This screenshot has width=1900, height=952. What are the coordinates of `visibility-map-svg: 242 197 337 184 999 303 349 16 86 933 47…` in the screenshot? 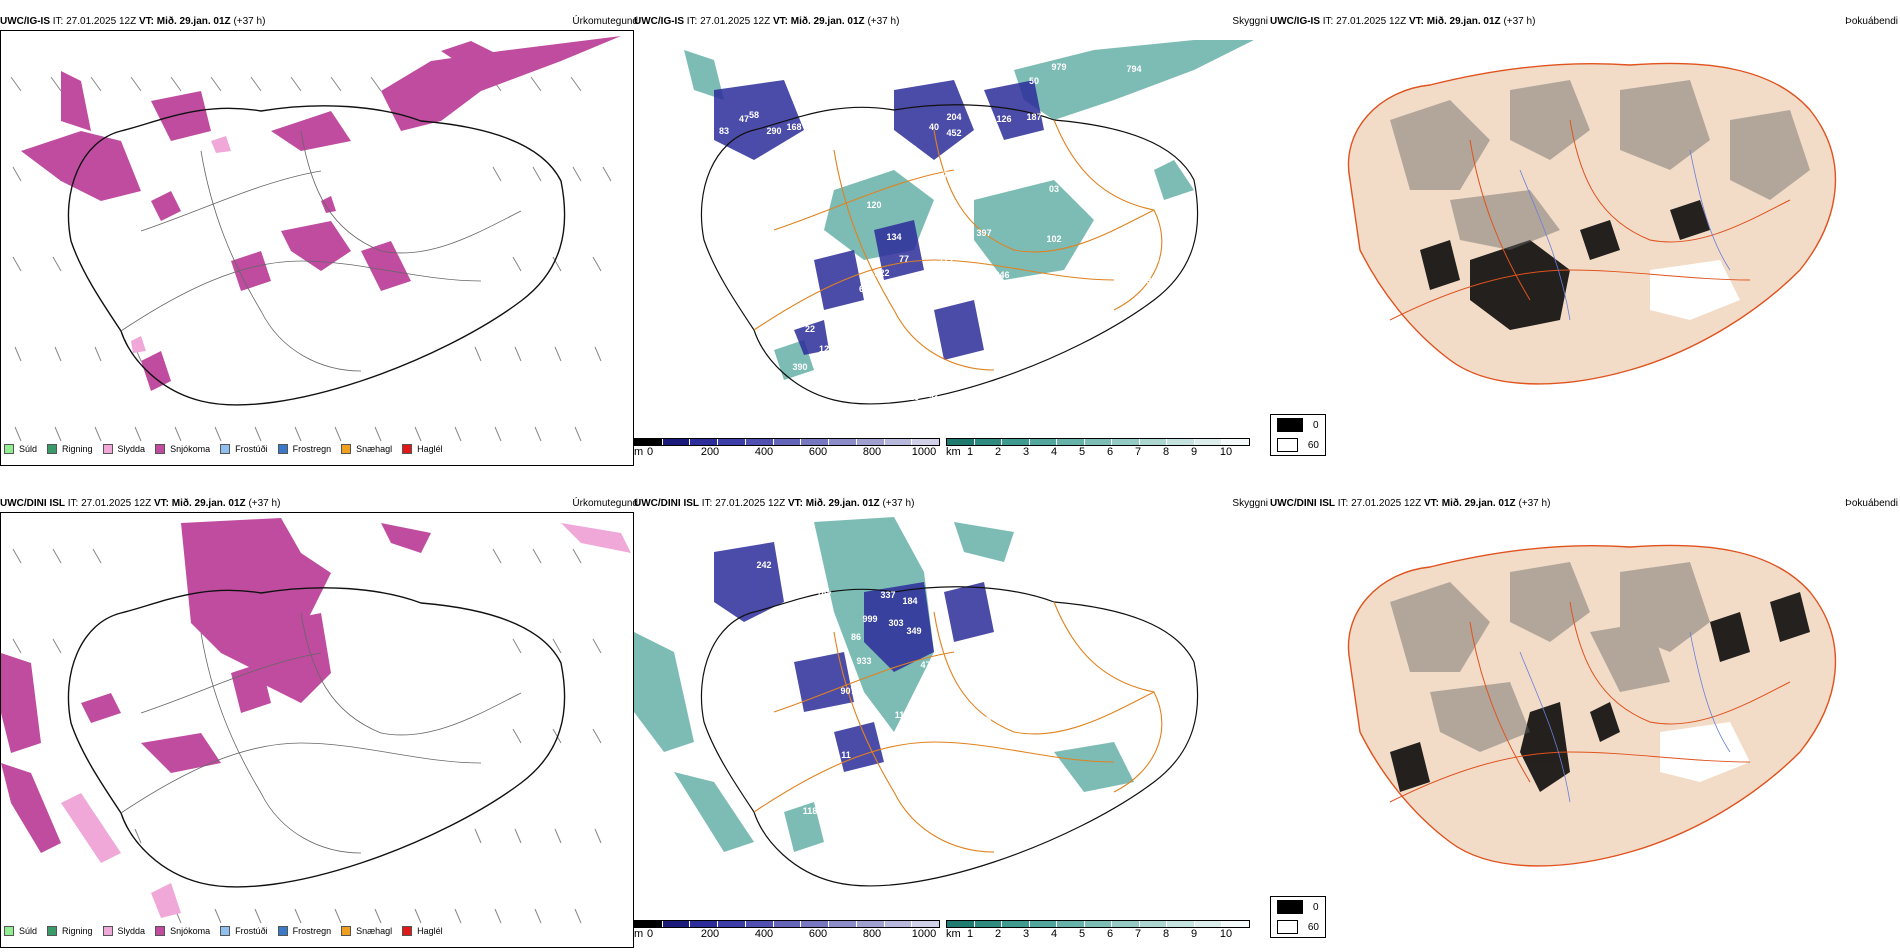 It's located at (916, 702).